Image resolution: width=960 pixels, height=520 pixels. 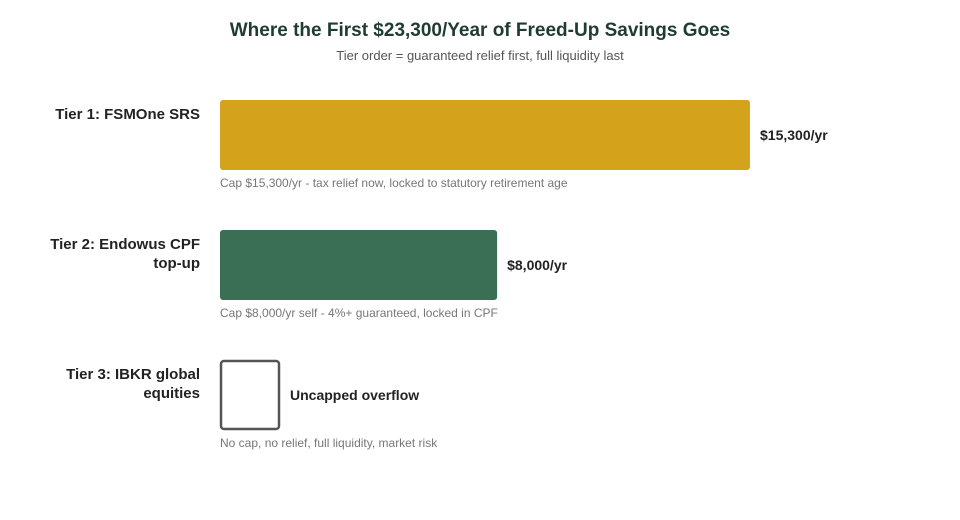 I want to click on tier-3-label-line: equities, so click(x=171, y=393).